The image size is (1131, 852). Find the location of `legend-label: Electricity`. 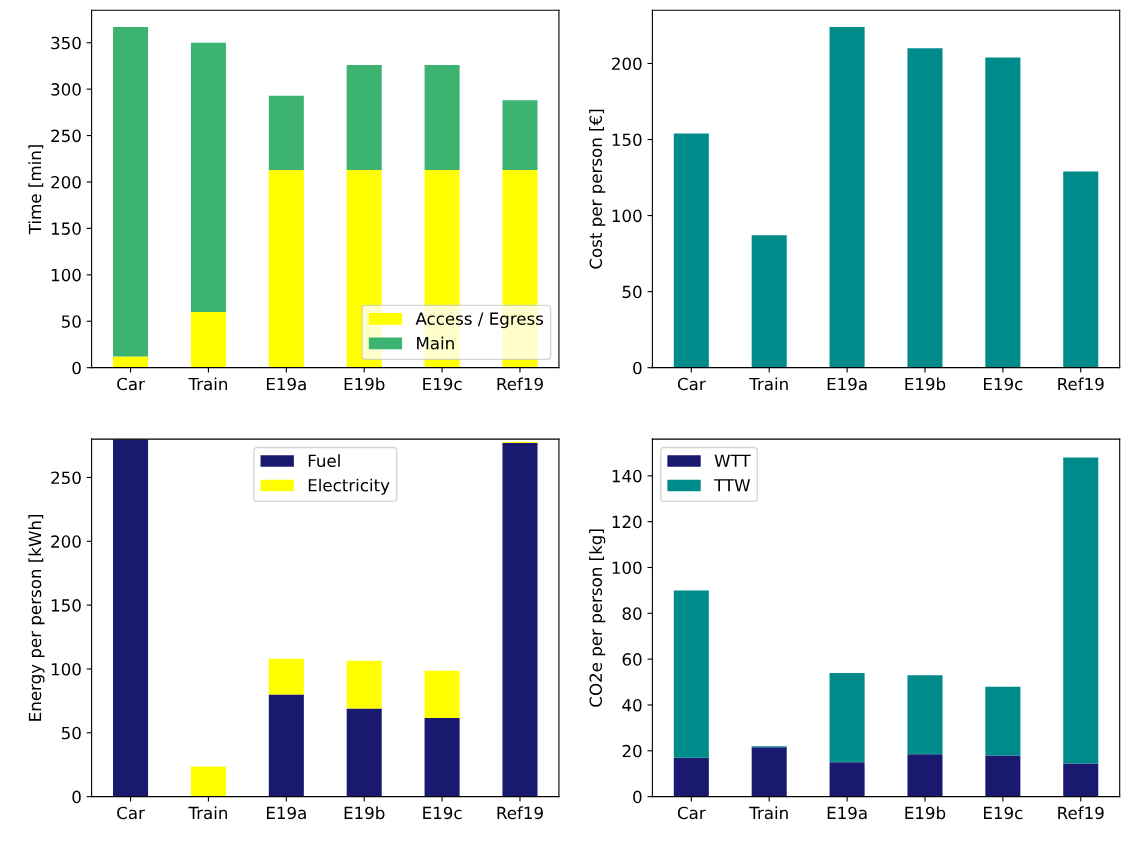

legend-label: Electricity is located at coordinates (349, 486).